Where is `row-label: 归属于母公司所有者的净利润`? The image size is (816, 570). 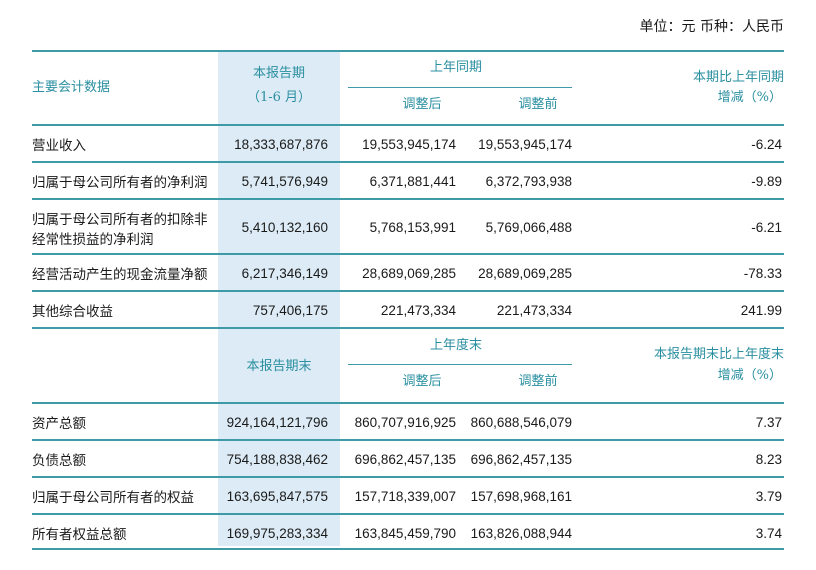
row-label: 归属于母公司所有者的净利润 is located at coordinates (120, 183).